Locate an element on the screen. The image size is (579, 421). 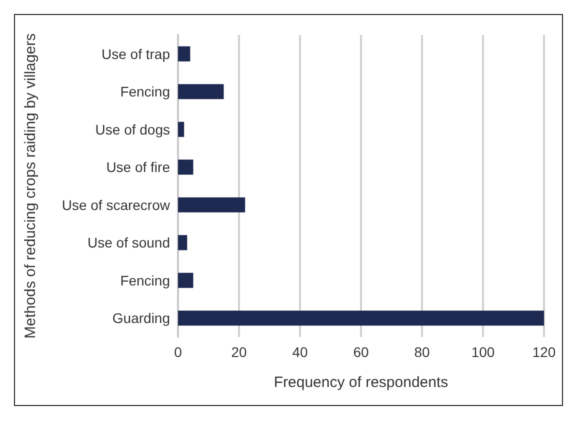
x-tick-label: 60 is located at coordinates (361, 352).